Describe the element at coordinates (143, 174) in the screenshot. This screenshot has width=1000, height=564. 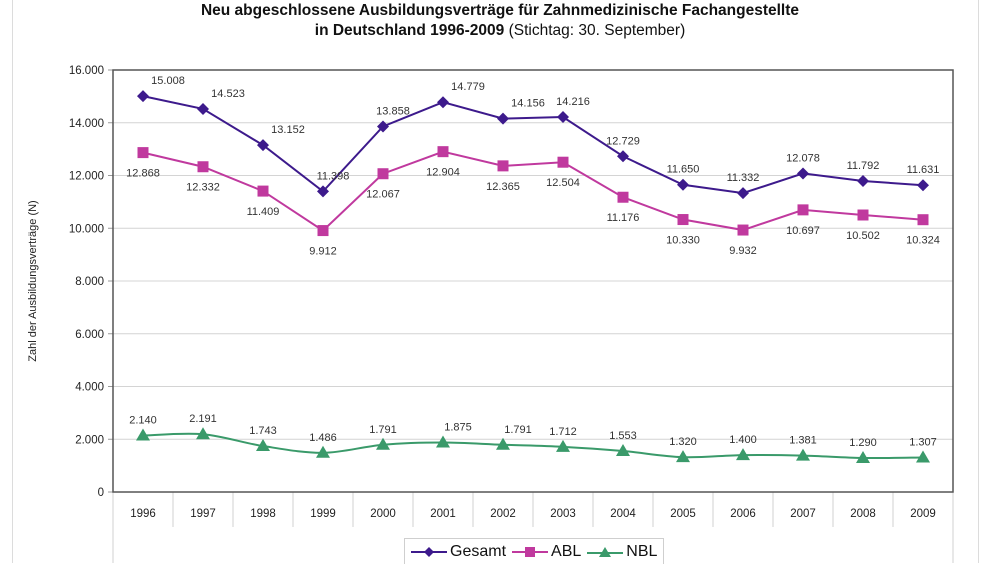
I see `data-label-abl: 12.868` at that location.